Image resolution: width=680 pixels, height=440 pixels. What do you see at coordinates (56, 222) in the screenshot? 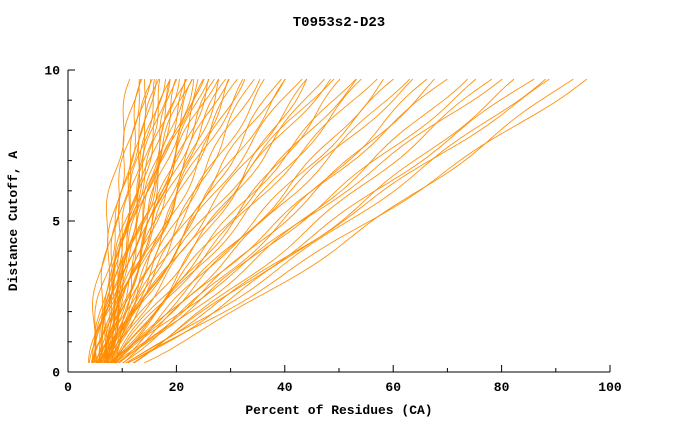
I see `y-tick-label: 5` at bounding box center [56, 222].